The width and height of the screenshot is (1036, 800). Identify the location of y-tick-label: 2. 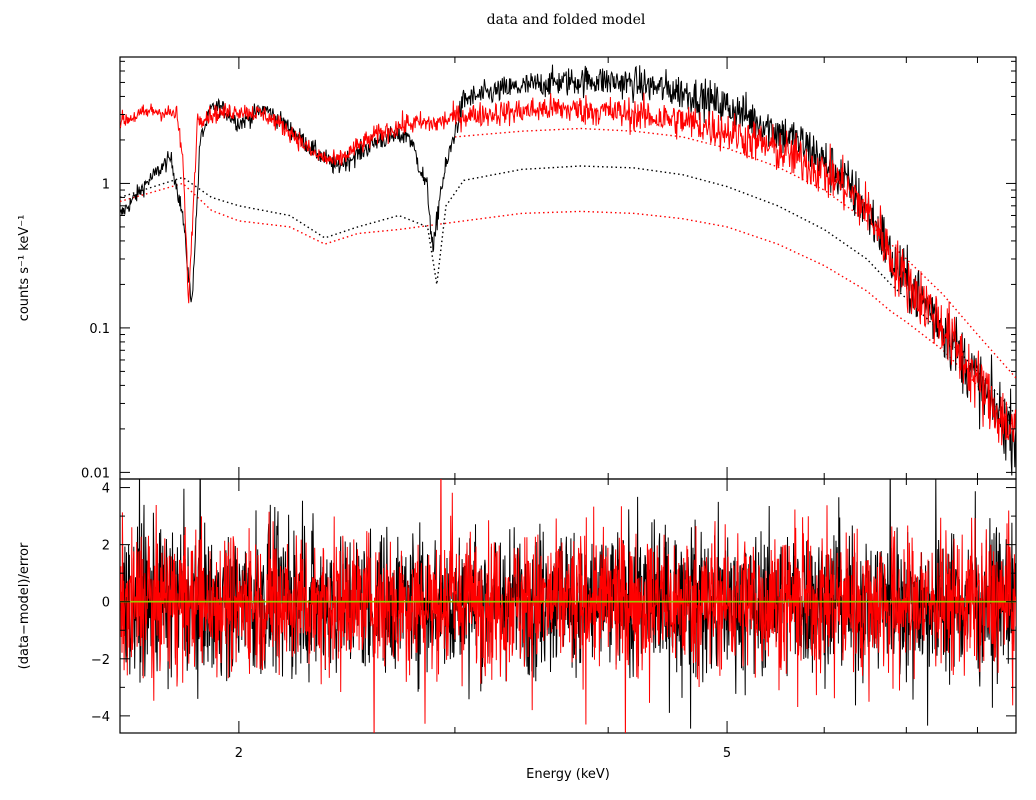
(106, 546).